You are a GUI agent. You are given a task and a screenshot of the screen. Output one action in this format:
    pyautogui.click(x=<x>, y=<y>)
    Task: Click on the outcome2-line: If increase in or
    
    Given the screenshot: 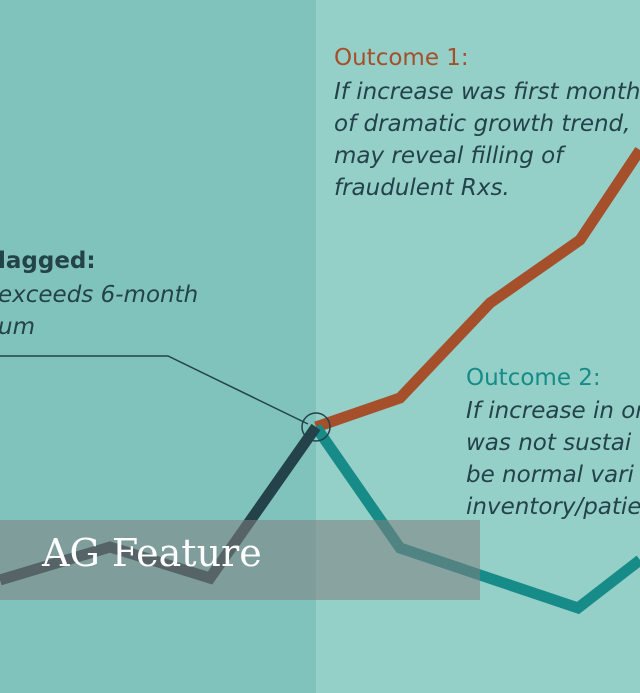 What is the action you would take?
    pyautogui.click(x=553, y=411)
    